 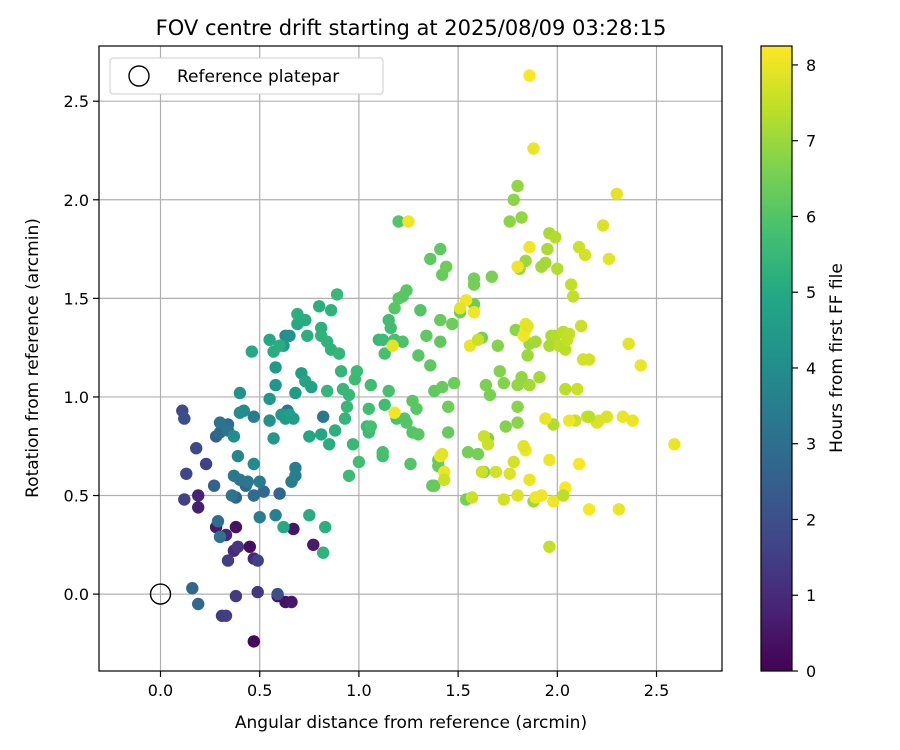 I want to click on y-tick-label: 2.5, so click(x=76, y=101).